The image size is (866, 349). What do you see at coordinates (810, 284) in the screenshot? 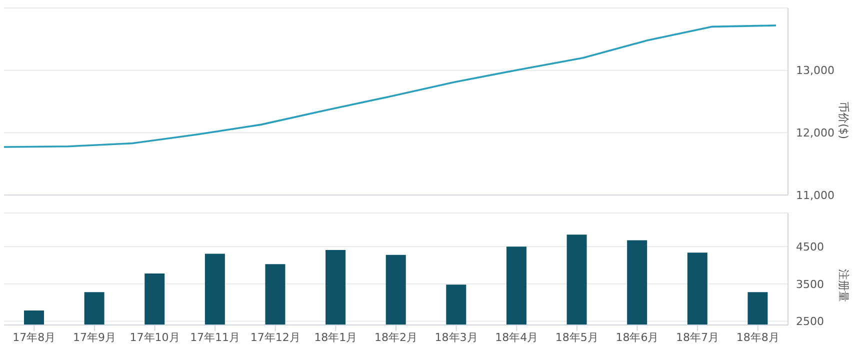
I see `y-tick-label: 3500` at bounding box center [810, 284].